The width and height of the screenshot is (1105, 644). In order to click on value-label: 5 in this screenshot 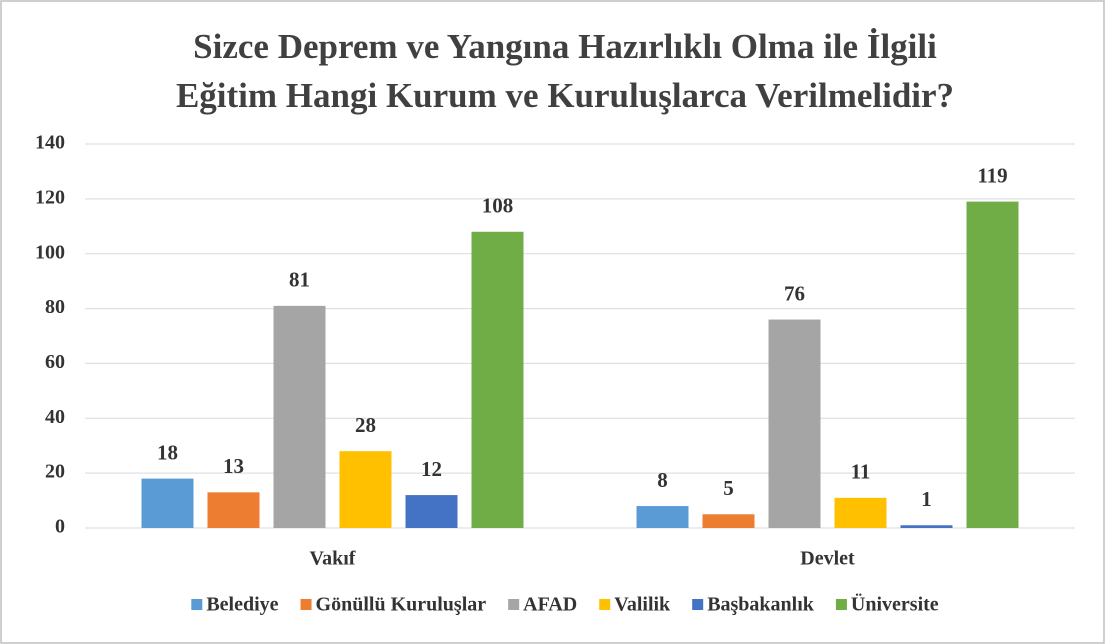, I will do `click(728, 488)`.